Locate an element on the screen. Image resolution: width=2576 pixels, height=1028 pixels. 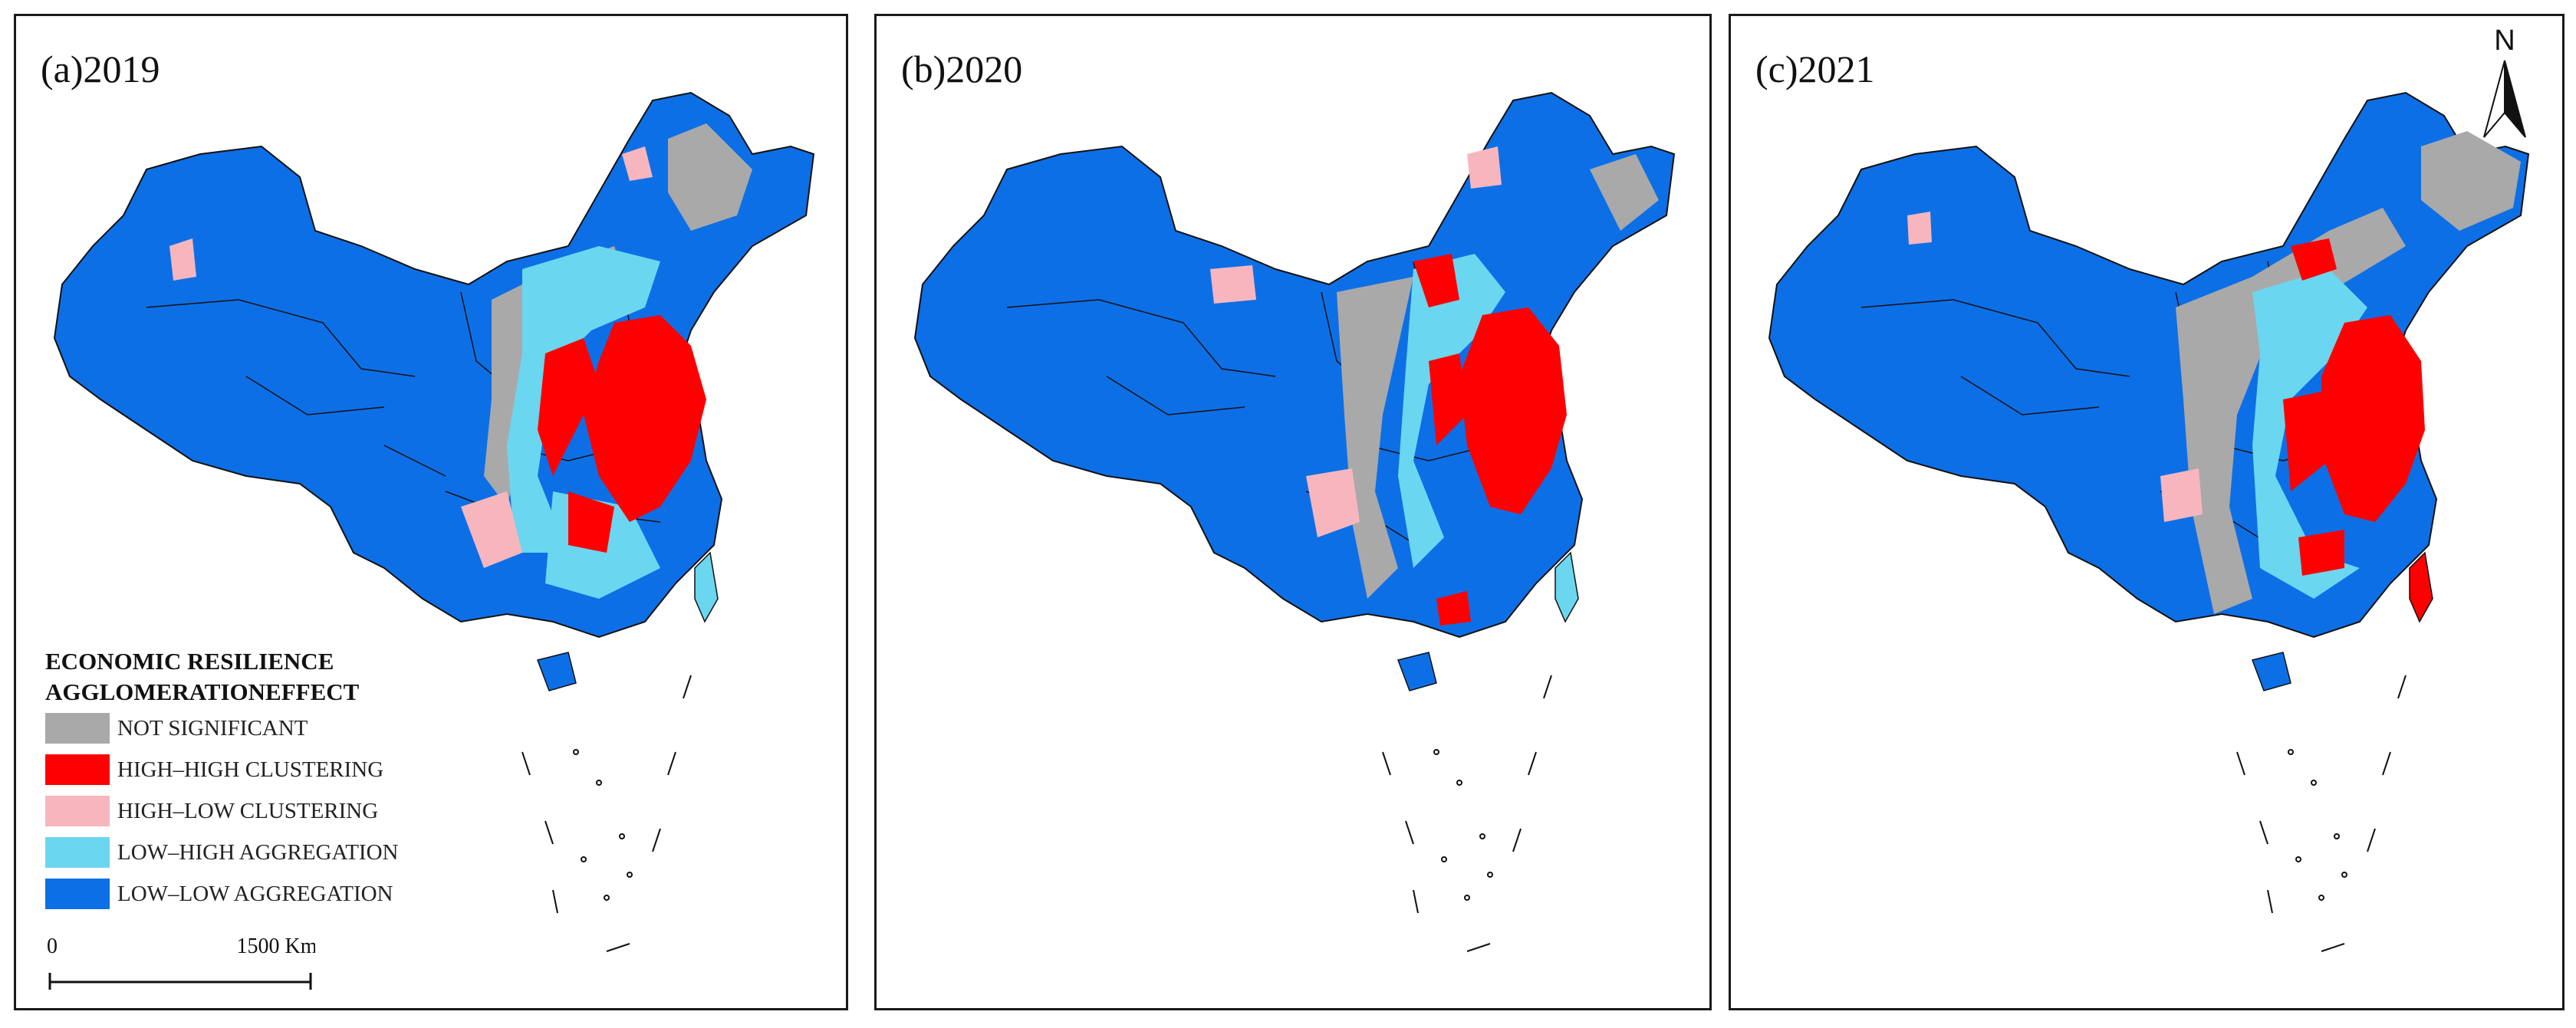
legend-item-low-high: LOW–HIGH AGGREGATION is located at coordinates (221, 852).